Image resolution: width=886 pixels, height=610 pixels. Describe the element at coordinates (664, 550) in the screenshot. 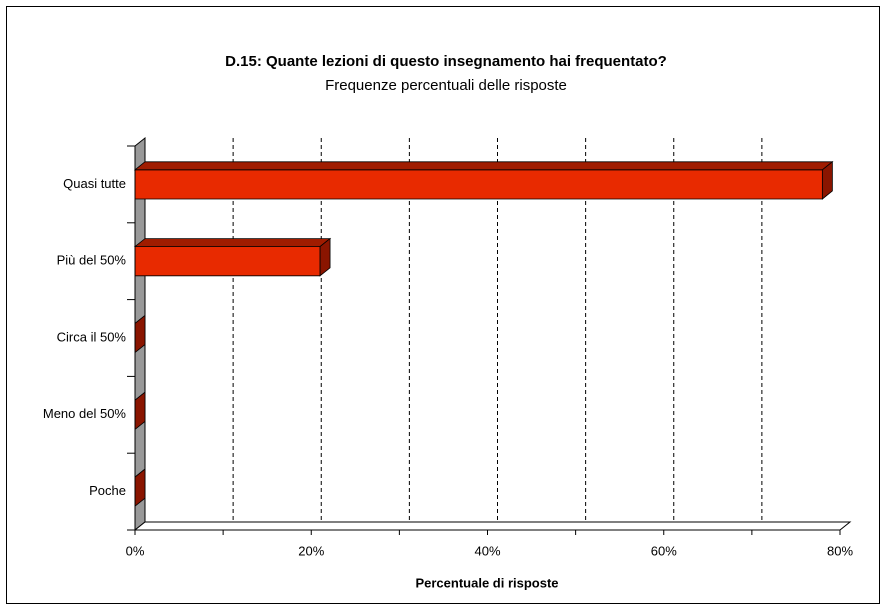

I see `x-tick-label: 60%` at that location.